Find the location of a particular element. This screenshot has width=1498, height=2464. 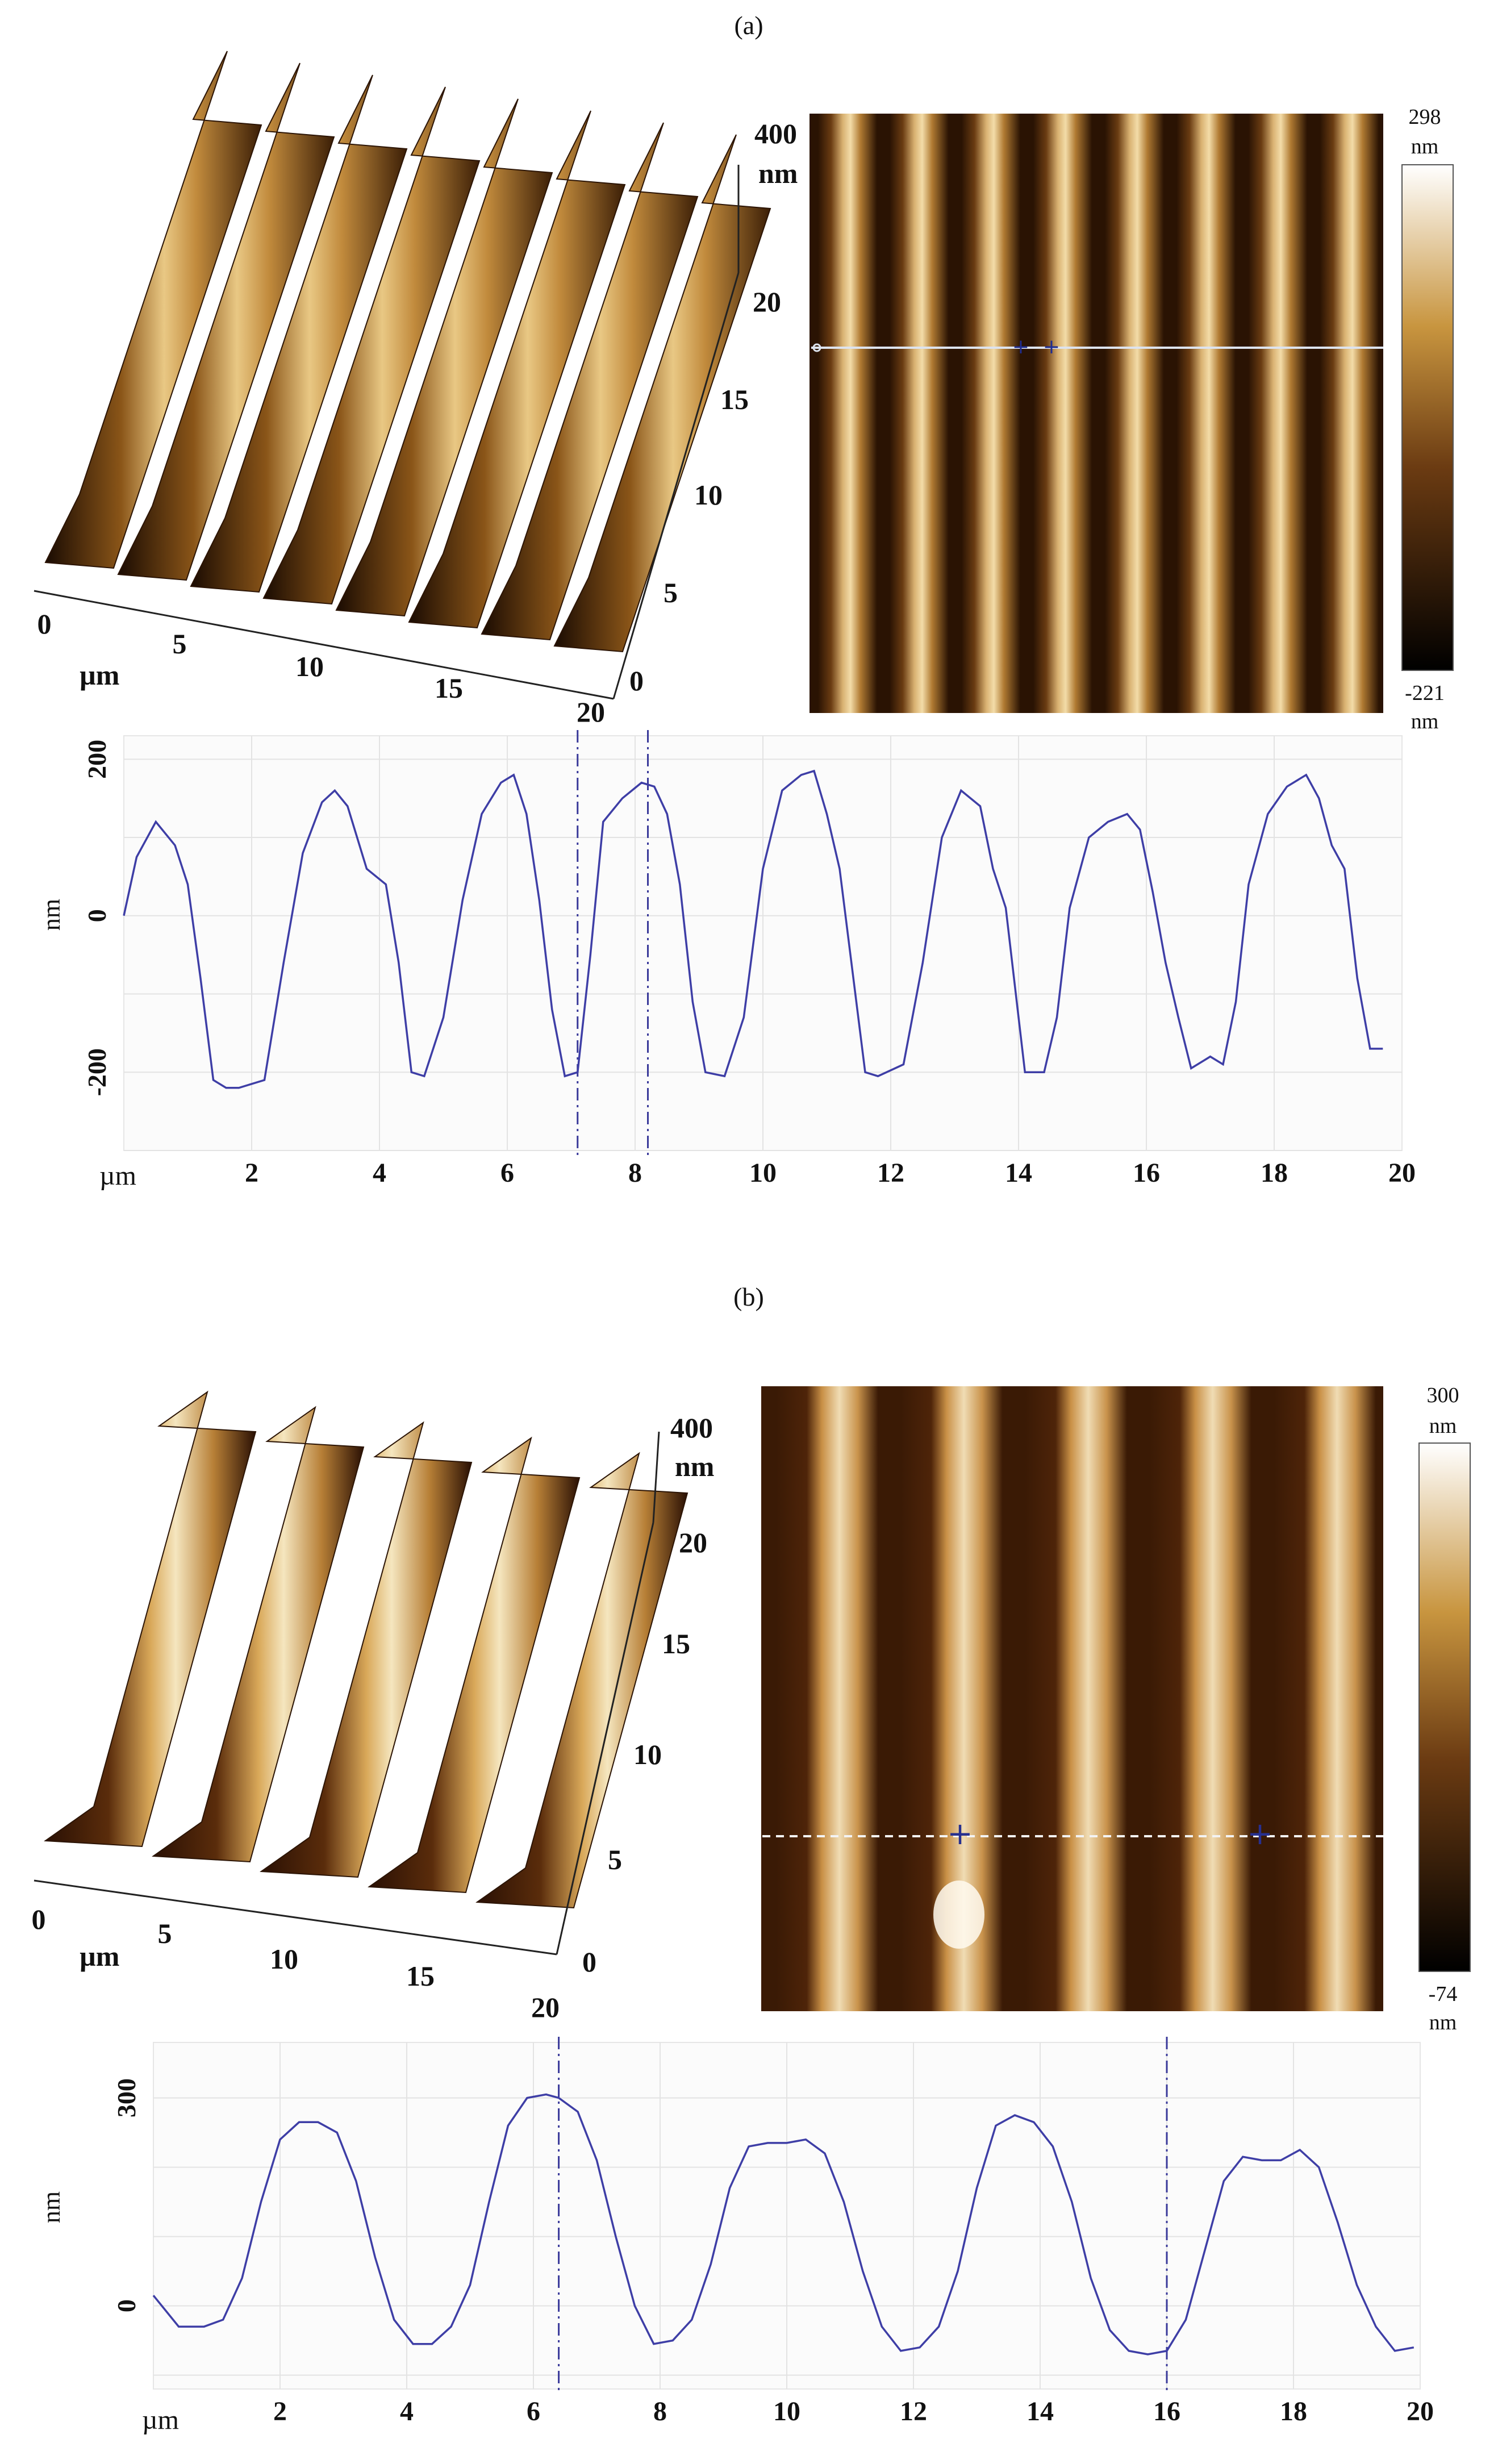

surface3d-y-tick: 5 is located at coordinates (615, 1859).